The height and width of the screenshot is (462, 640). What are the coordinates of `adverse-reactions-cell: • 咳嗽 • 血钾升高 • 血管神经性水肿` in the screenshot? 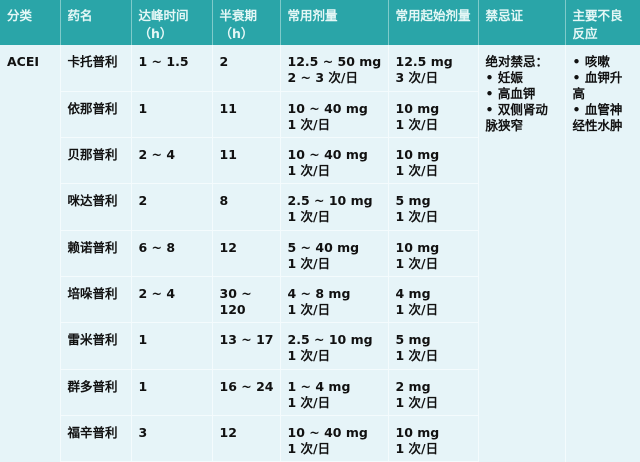 It's located at (602, 253).